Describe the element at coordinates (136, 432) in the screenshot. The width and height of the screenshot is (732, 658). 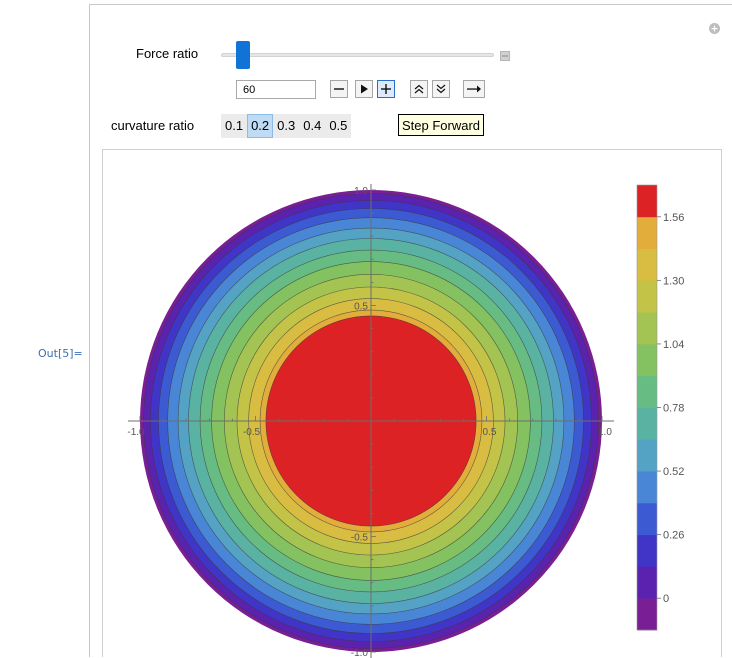
I see `x-tick-label: -1.0` at that location.